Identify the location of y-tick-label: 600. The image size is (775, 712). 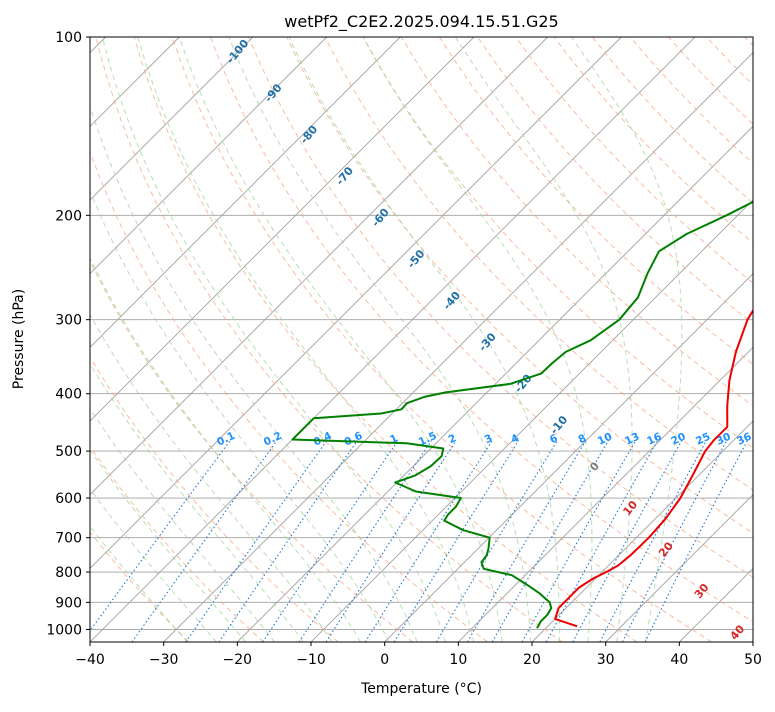
(68, 499).